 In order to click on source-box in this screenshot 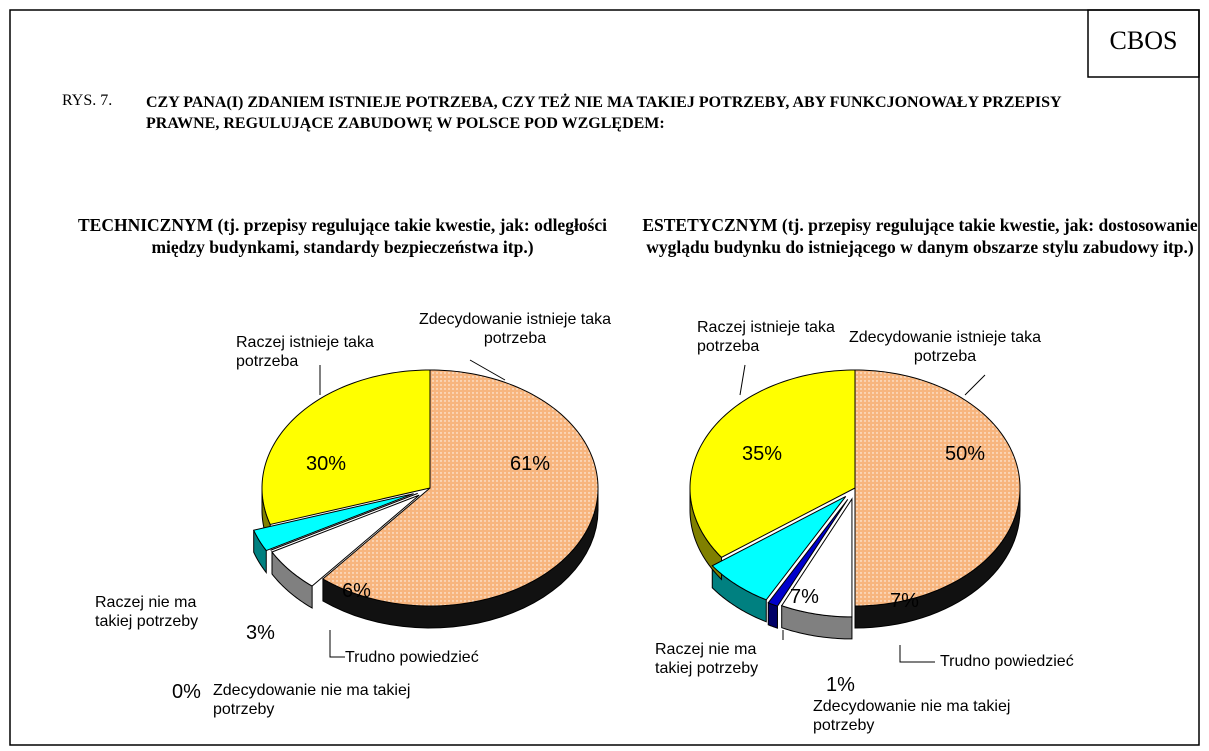, I will do `click(1143, 43)`.